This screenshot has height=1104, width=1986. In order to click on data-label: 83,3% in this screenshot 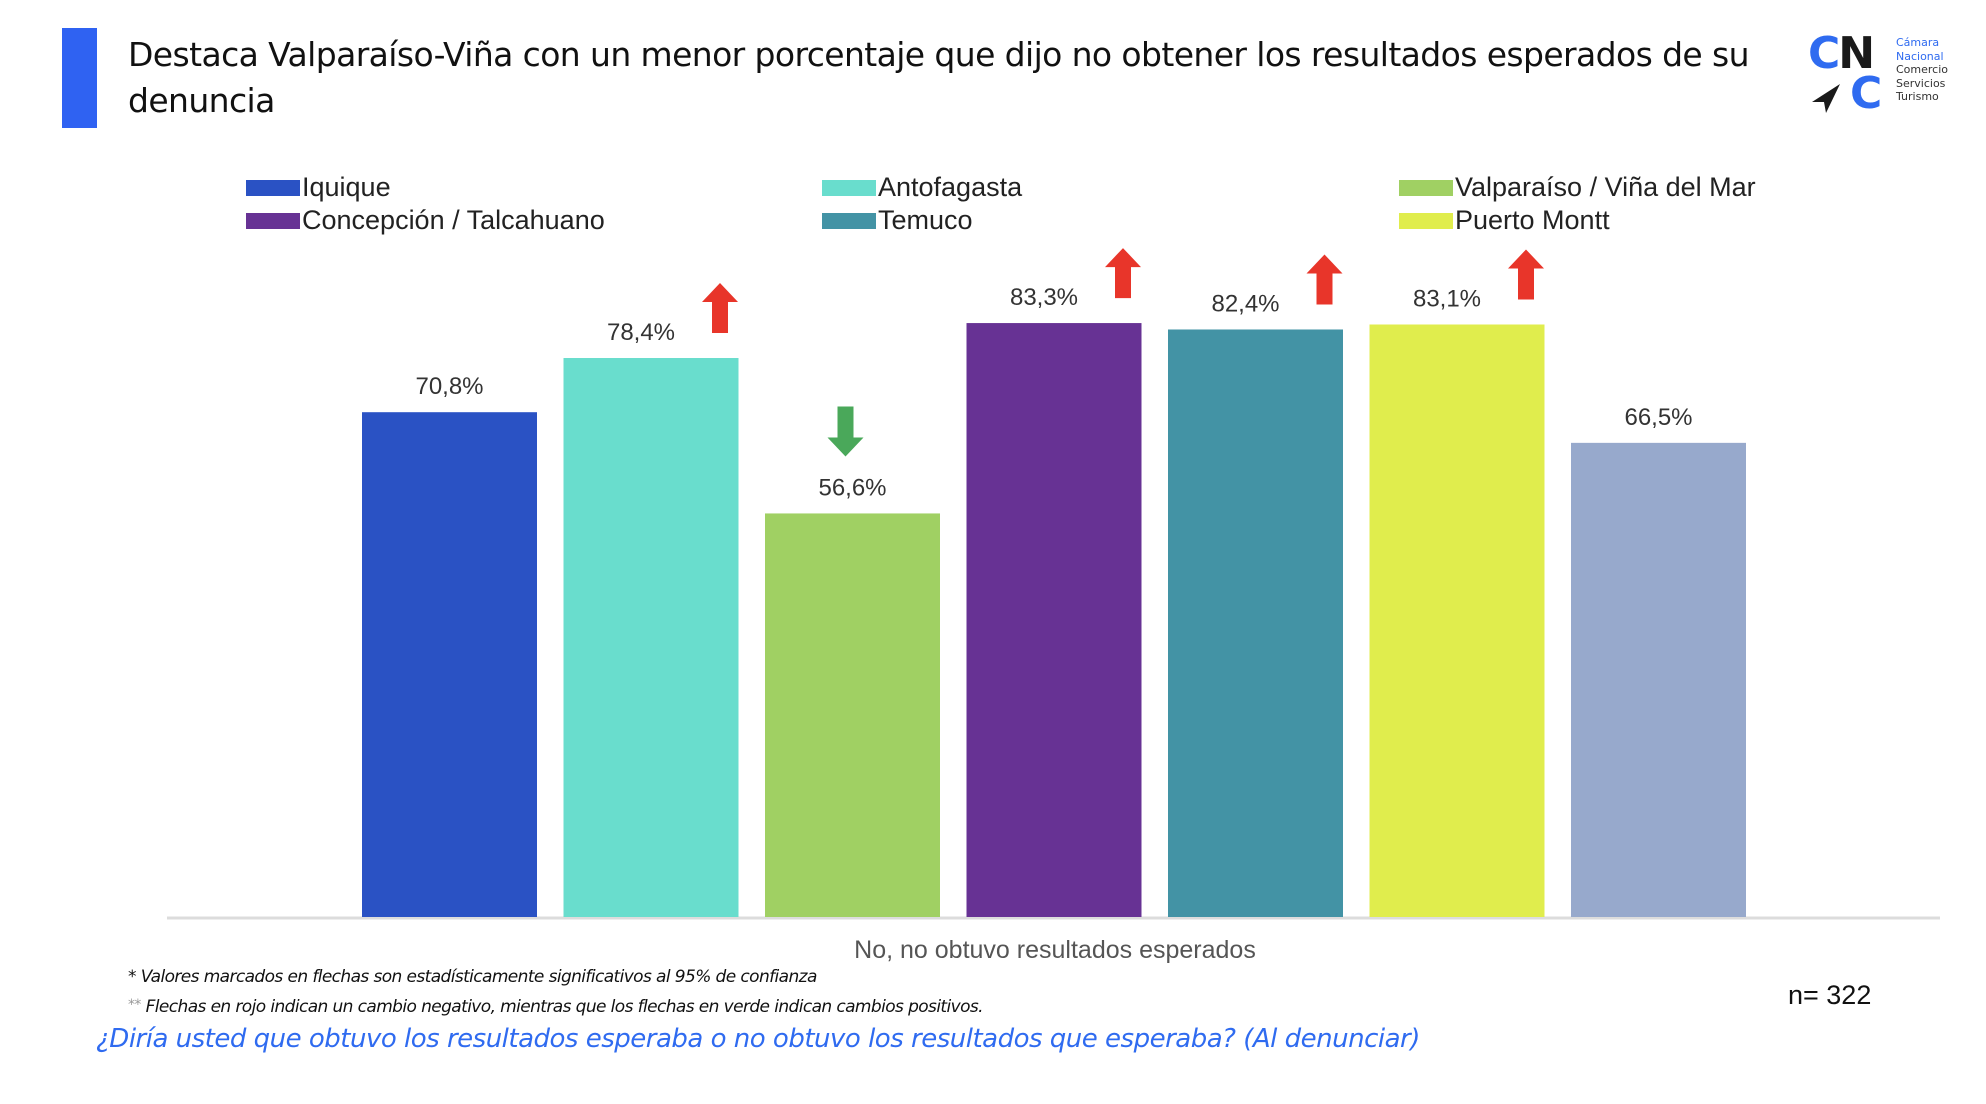, I will do `click(1044, 297)`.